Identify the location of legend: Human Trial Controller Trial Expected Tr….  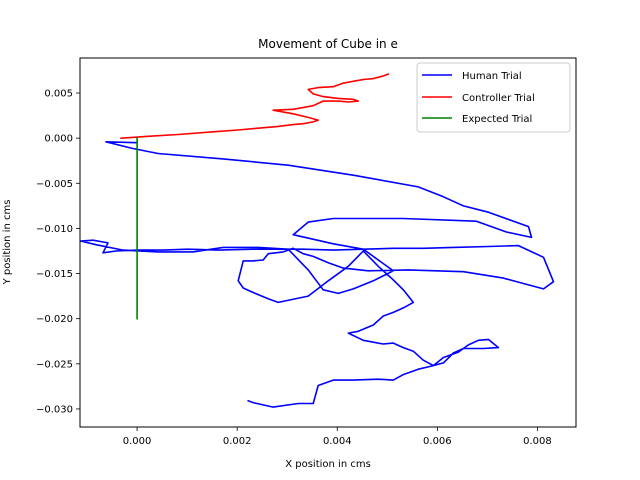
(493, 97).